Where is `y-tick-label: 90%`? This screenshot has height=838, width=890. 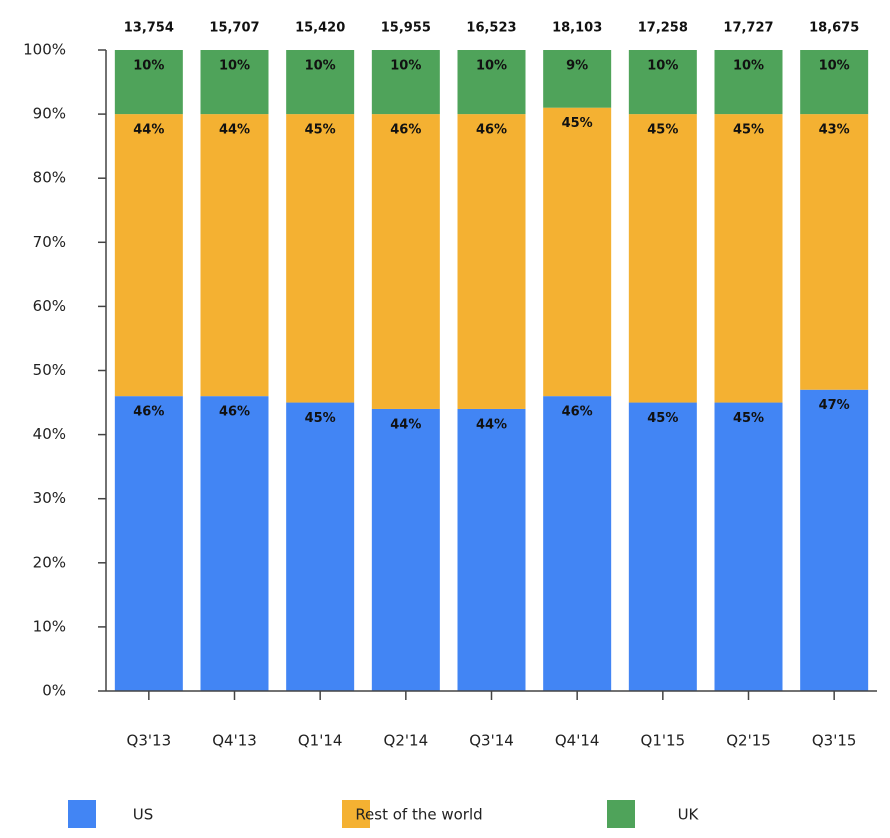
y-tick-label: 90% is located at coordinates (49, 114).